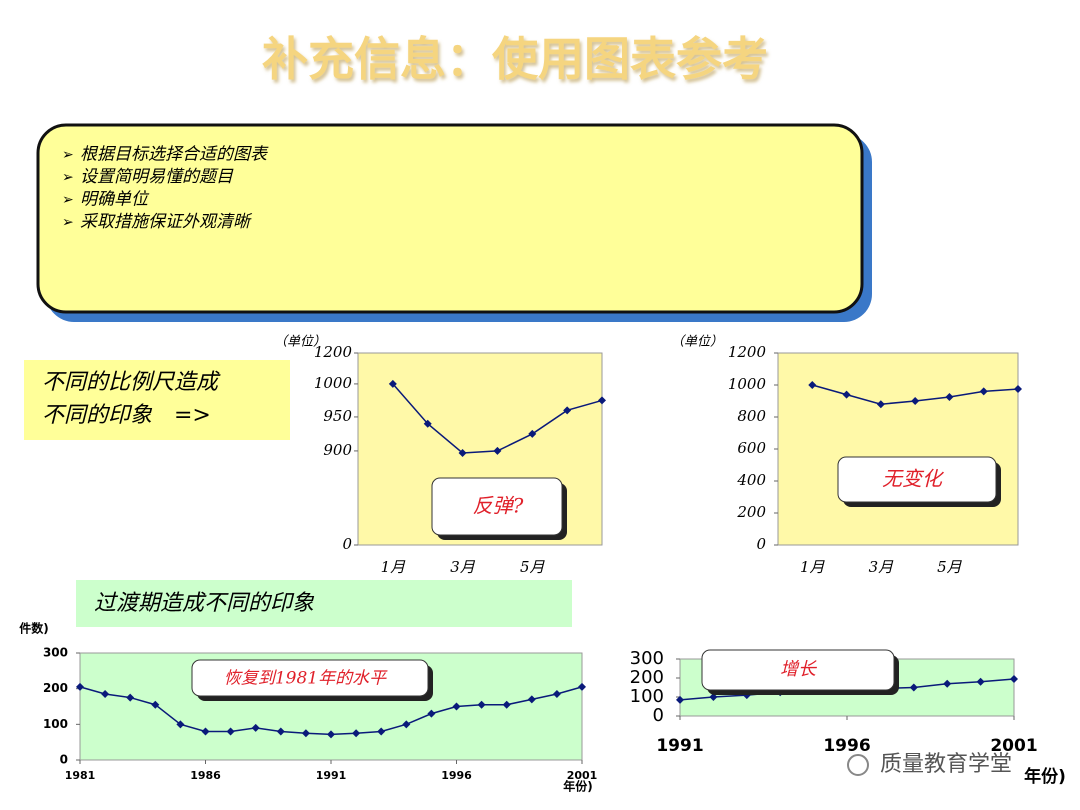 The width and height of the screenshot is (1080, 810). I want to click on y-tick-label: 1000, so click(333, 383).